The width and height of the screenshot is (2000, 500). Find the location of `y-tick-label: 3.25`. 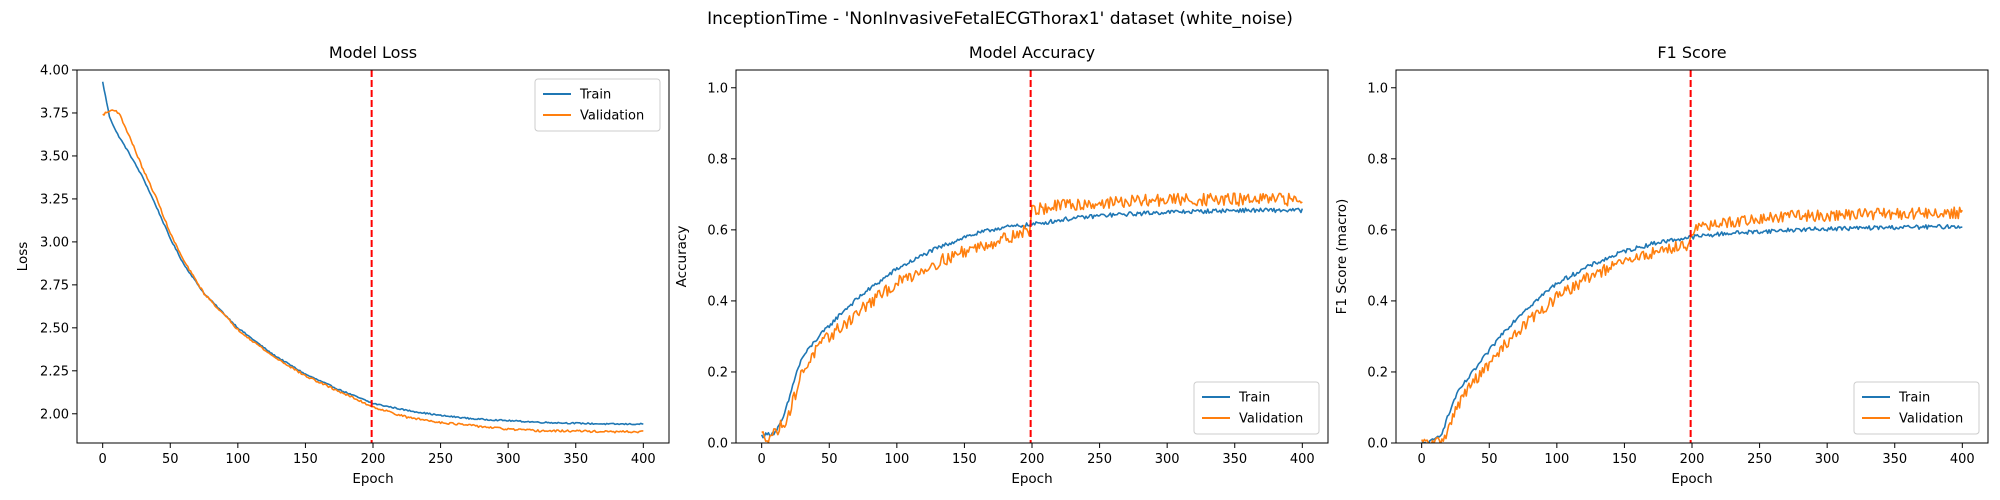

y-tick-label: 3.25 is located at coordinates (54, 199).